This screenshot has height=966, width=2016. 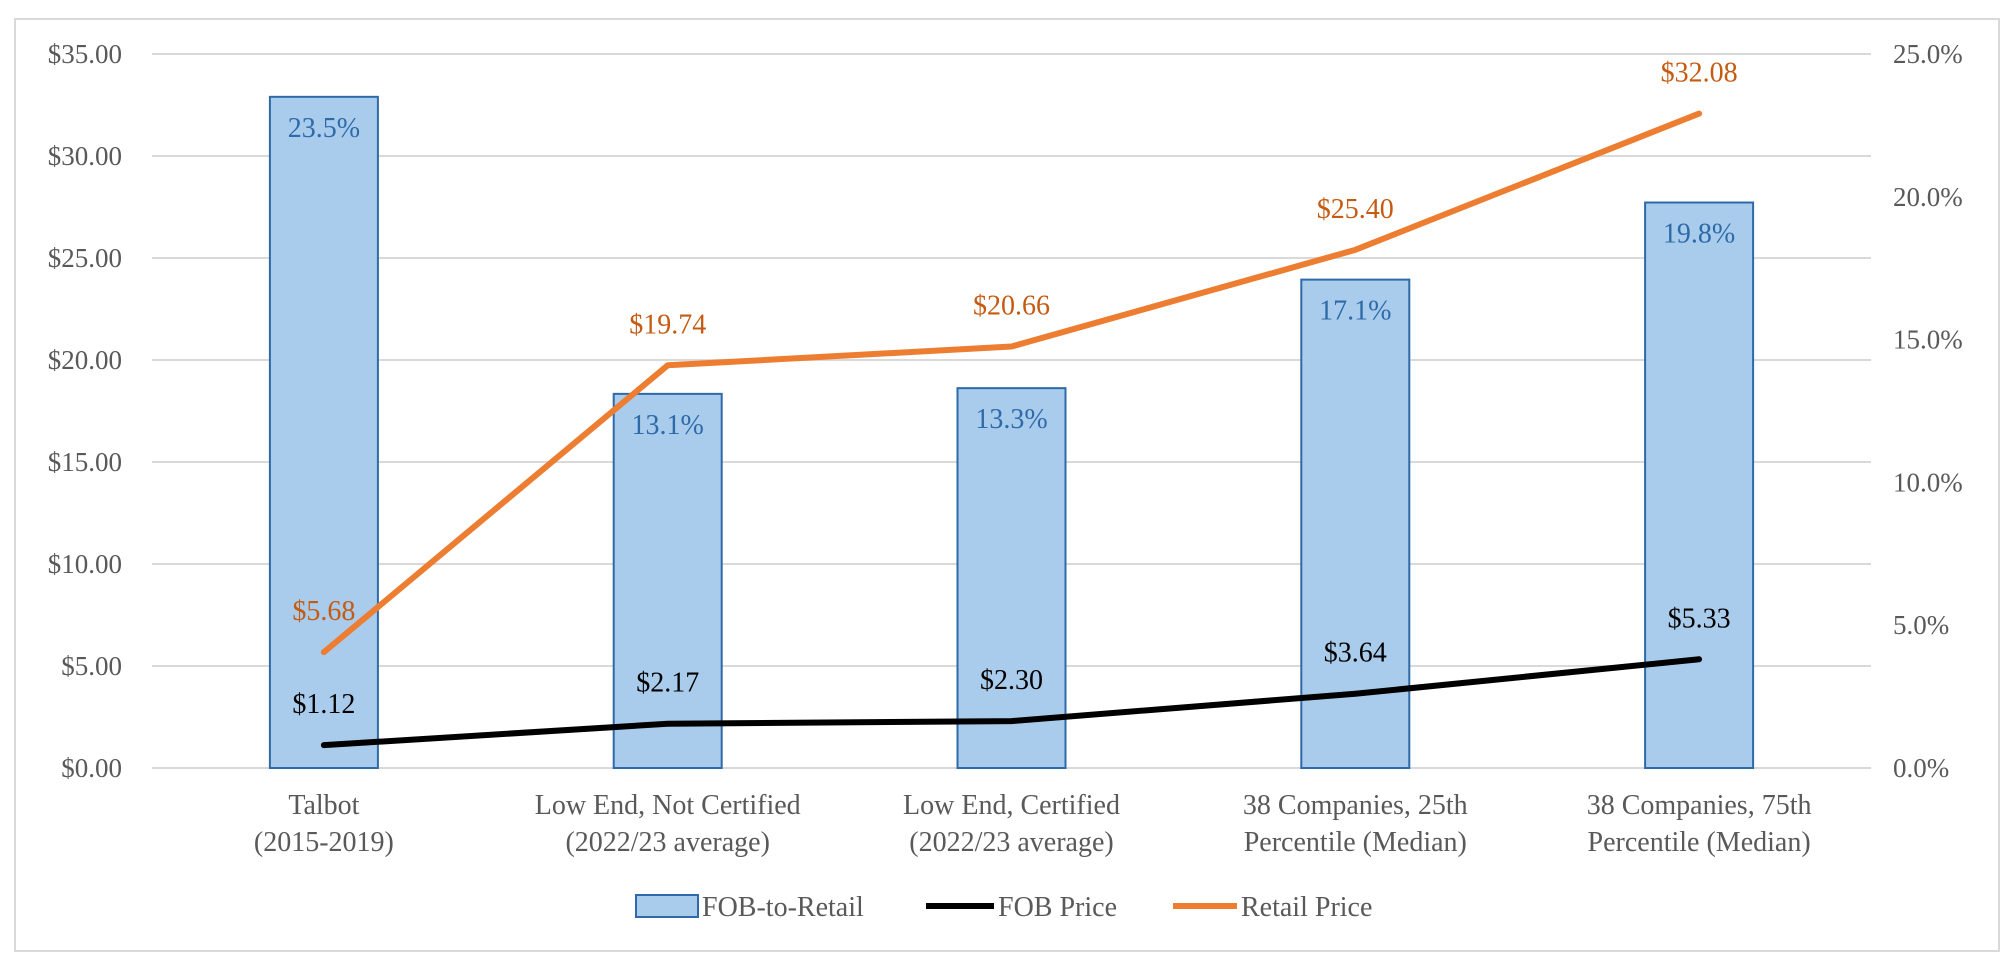 What do you see at coordinates (324, 128) in the screenshot?
I see `bar-data-label: 23.5%` at bounding box center [324, 128].